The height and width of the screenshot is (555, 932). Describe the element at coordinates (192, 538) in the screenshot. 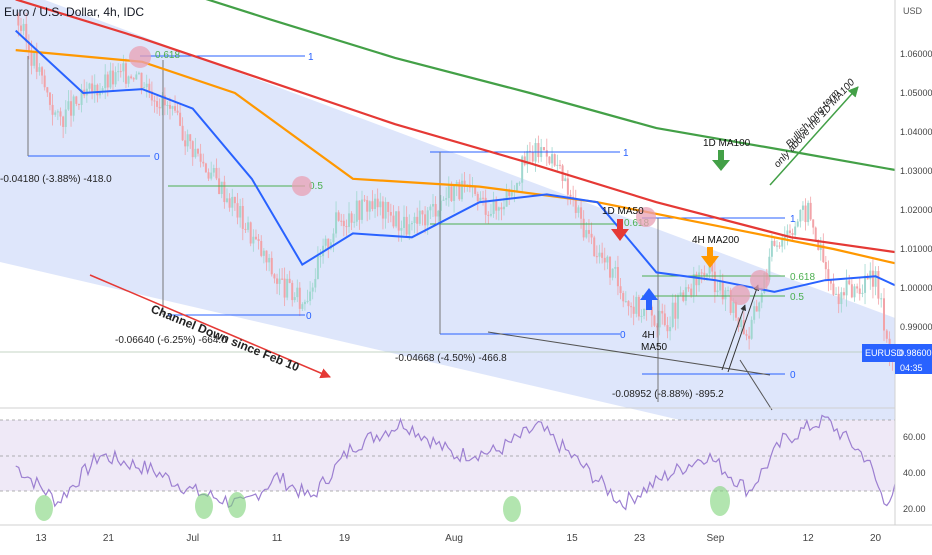

I see `time-tick: Jul` at that location.